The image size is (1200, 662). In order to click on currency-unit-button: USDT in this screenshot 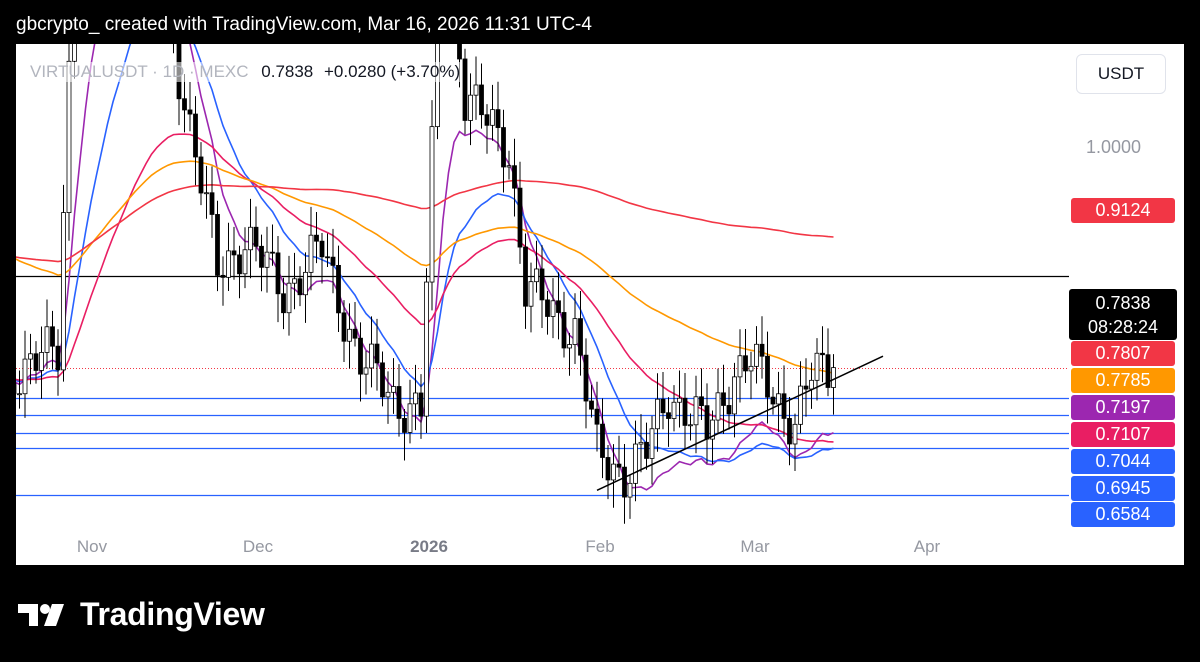, I will do `click(1121, 74)`.